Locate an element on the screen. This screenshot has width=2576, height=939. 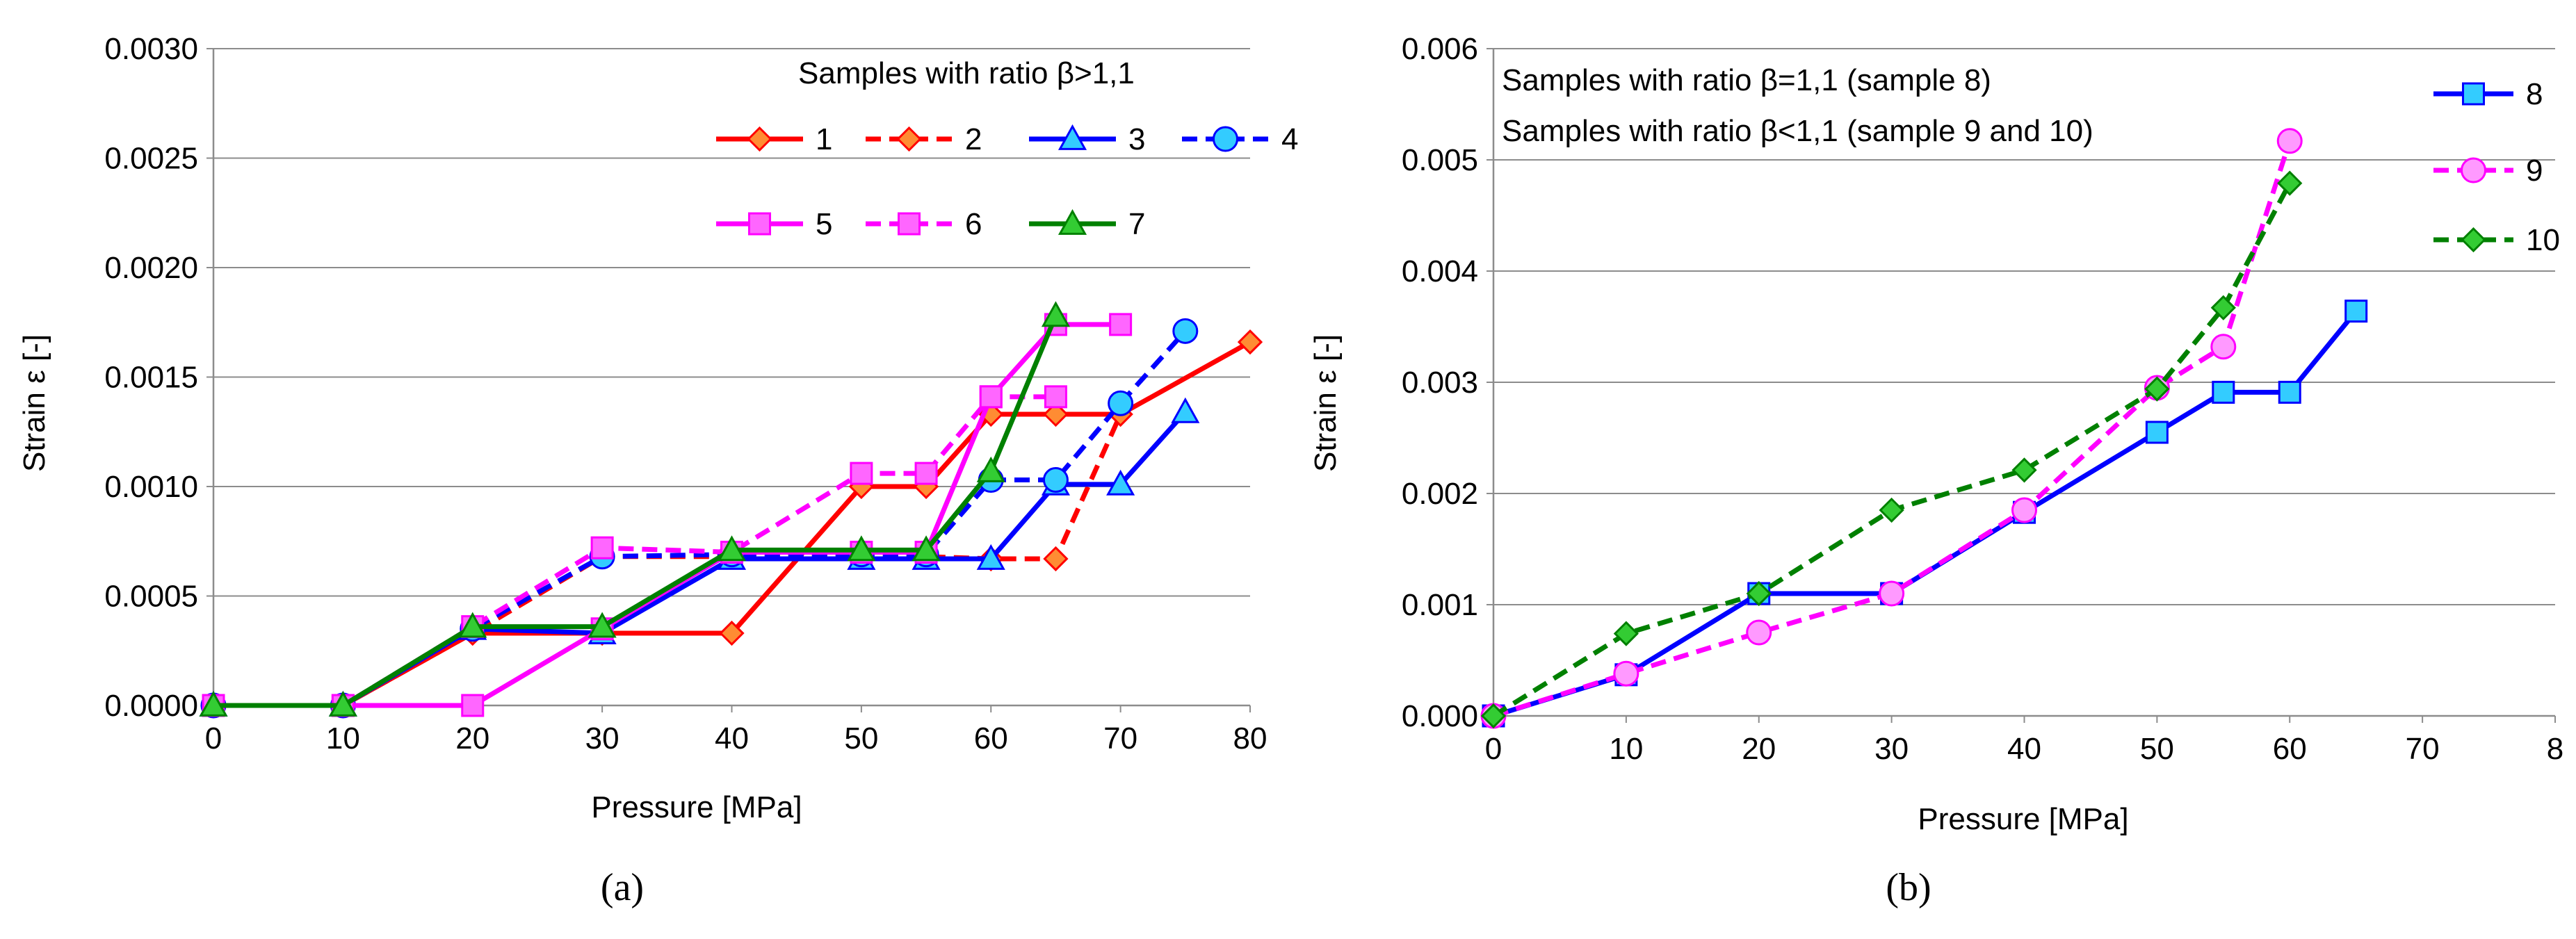
chart-a-legend-entry-5: 5 is located at coordinates (774, 224).